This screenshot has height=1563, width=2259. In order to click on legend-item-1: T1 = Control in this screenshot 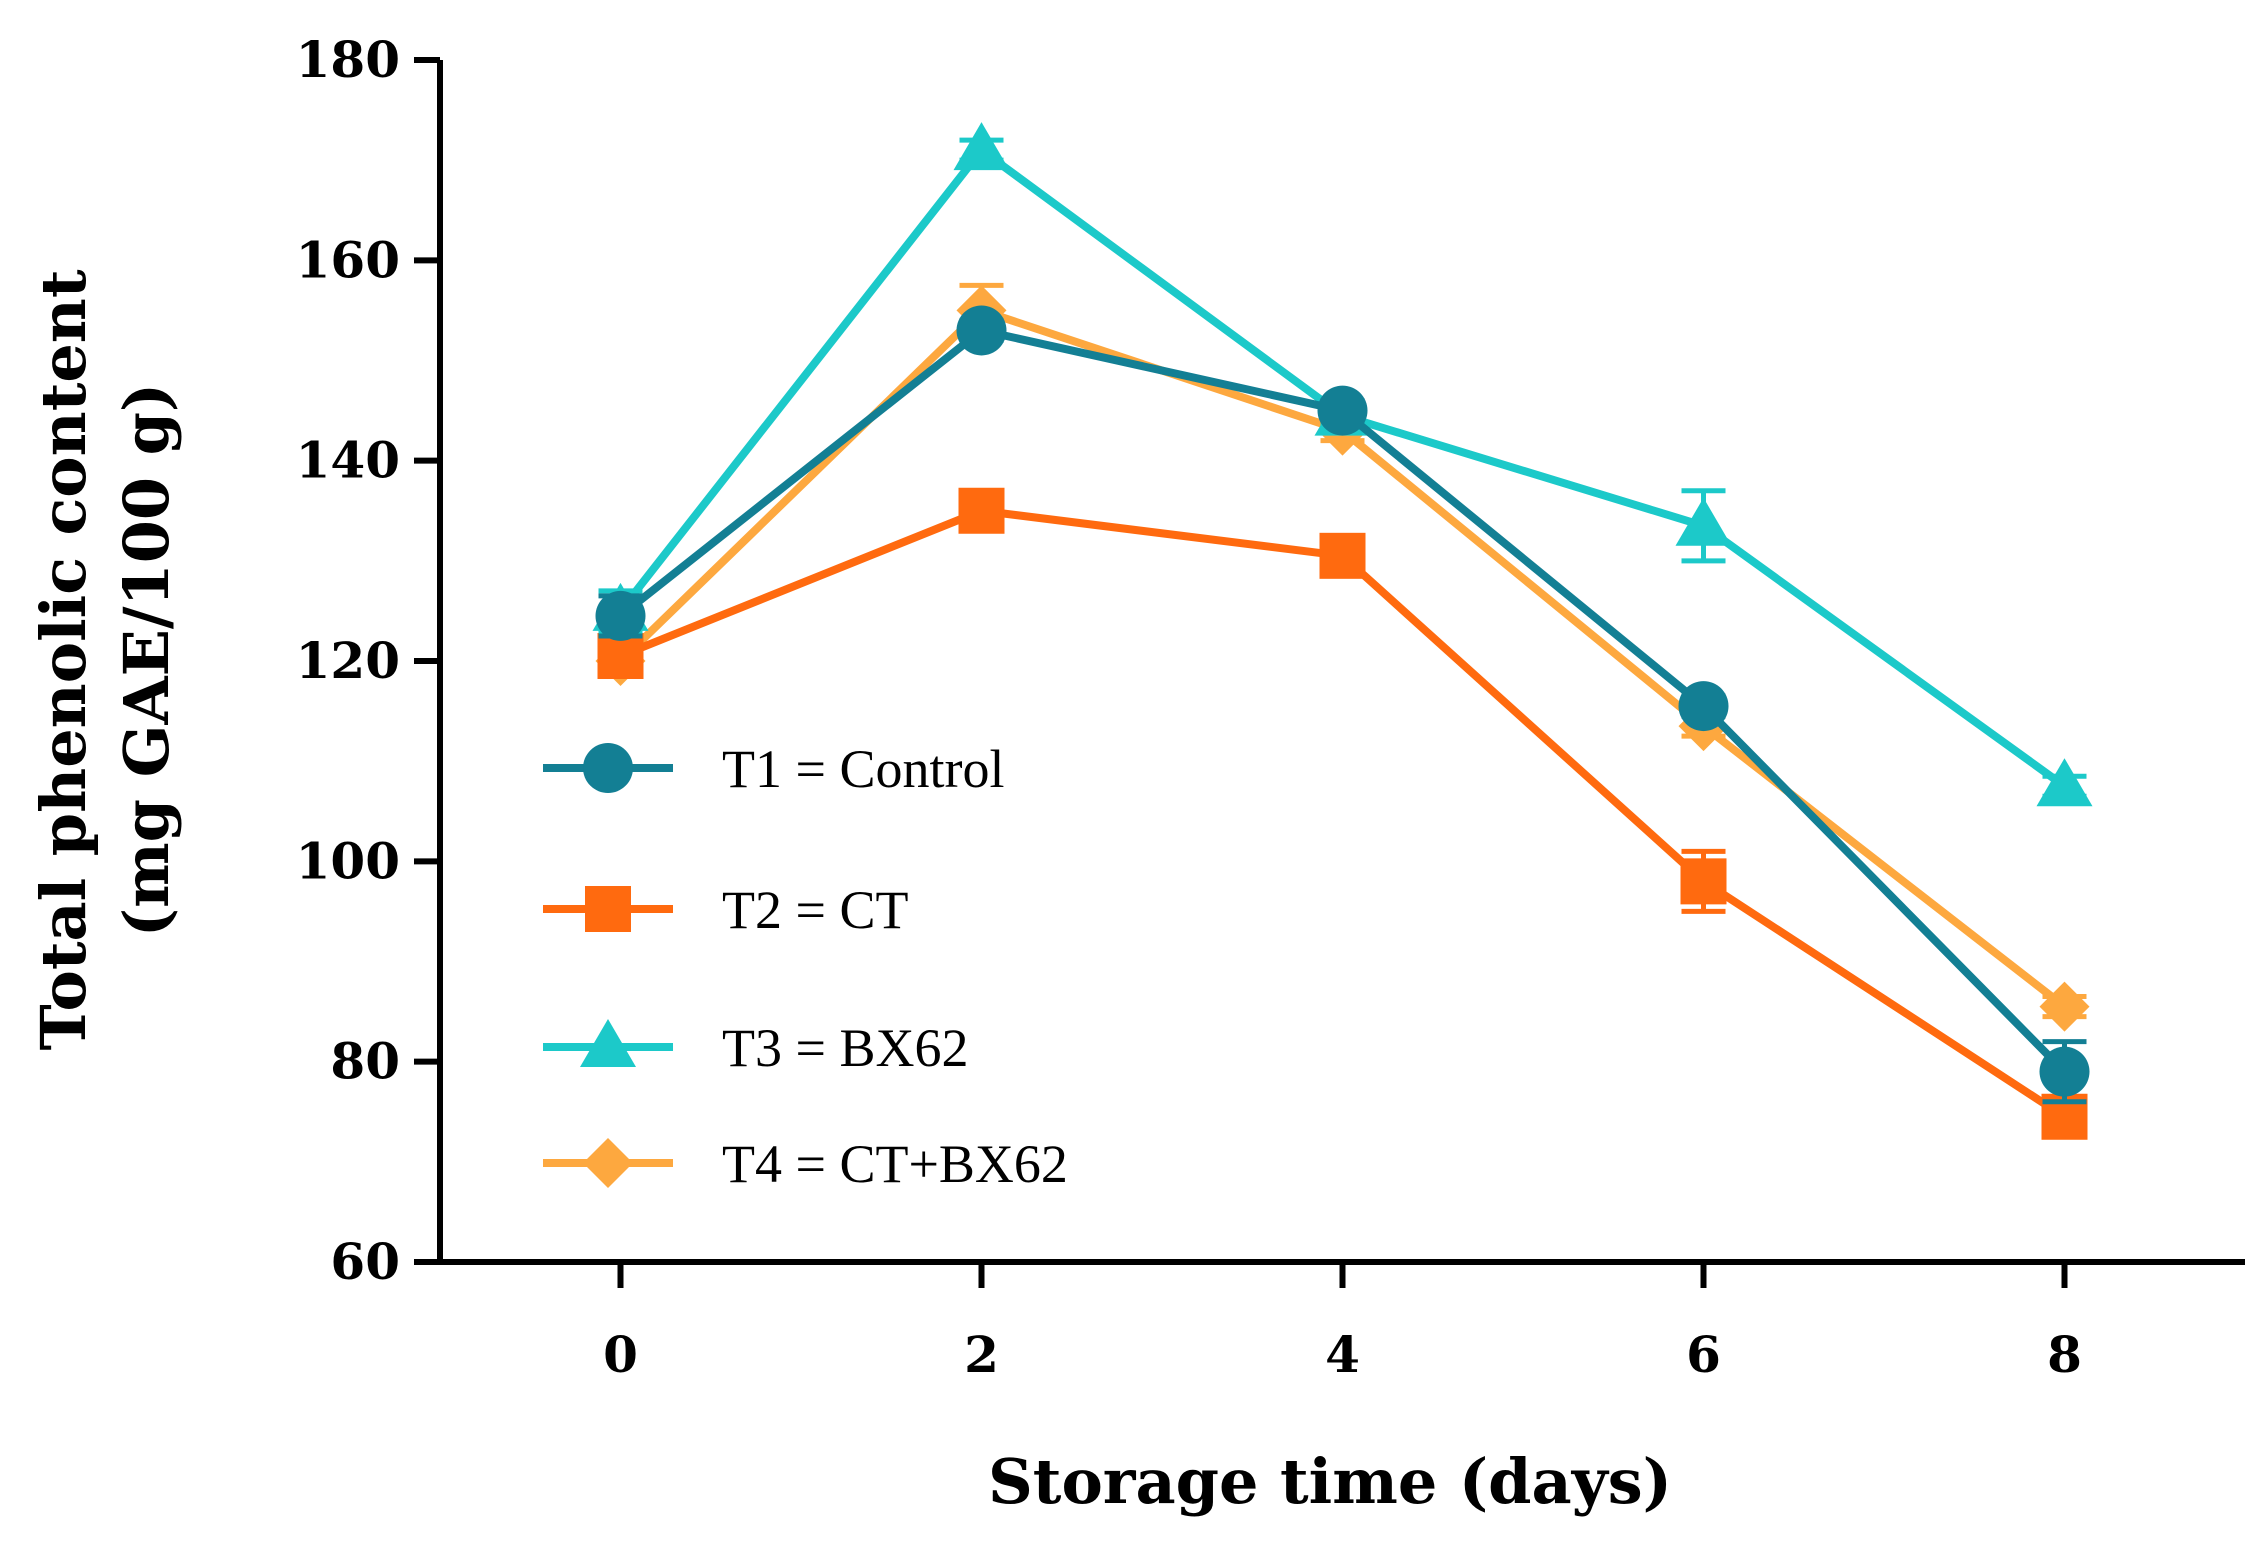, I will do `click(773, 769)`.